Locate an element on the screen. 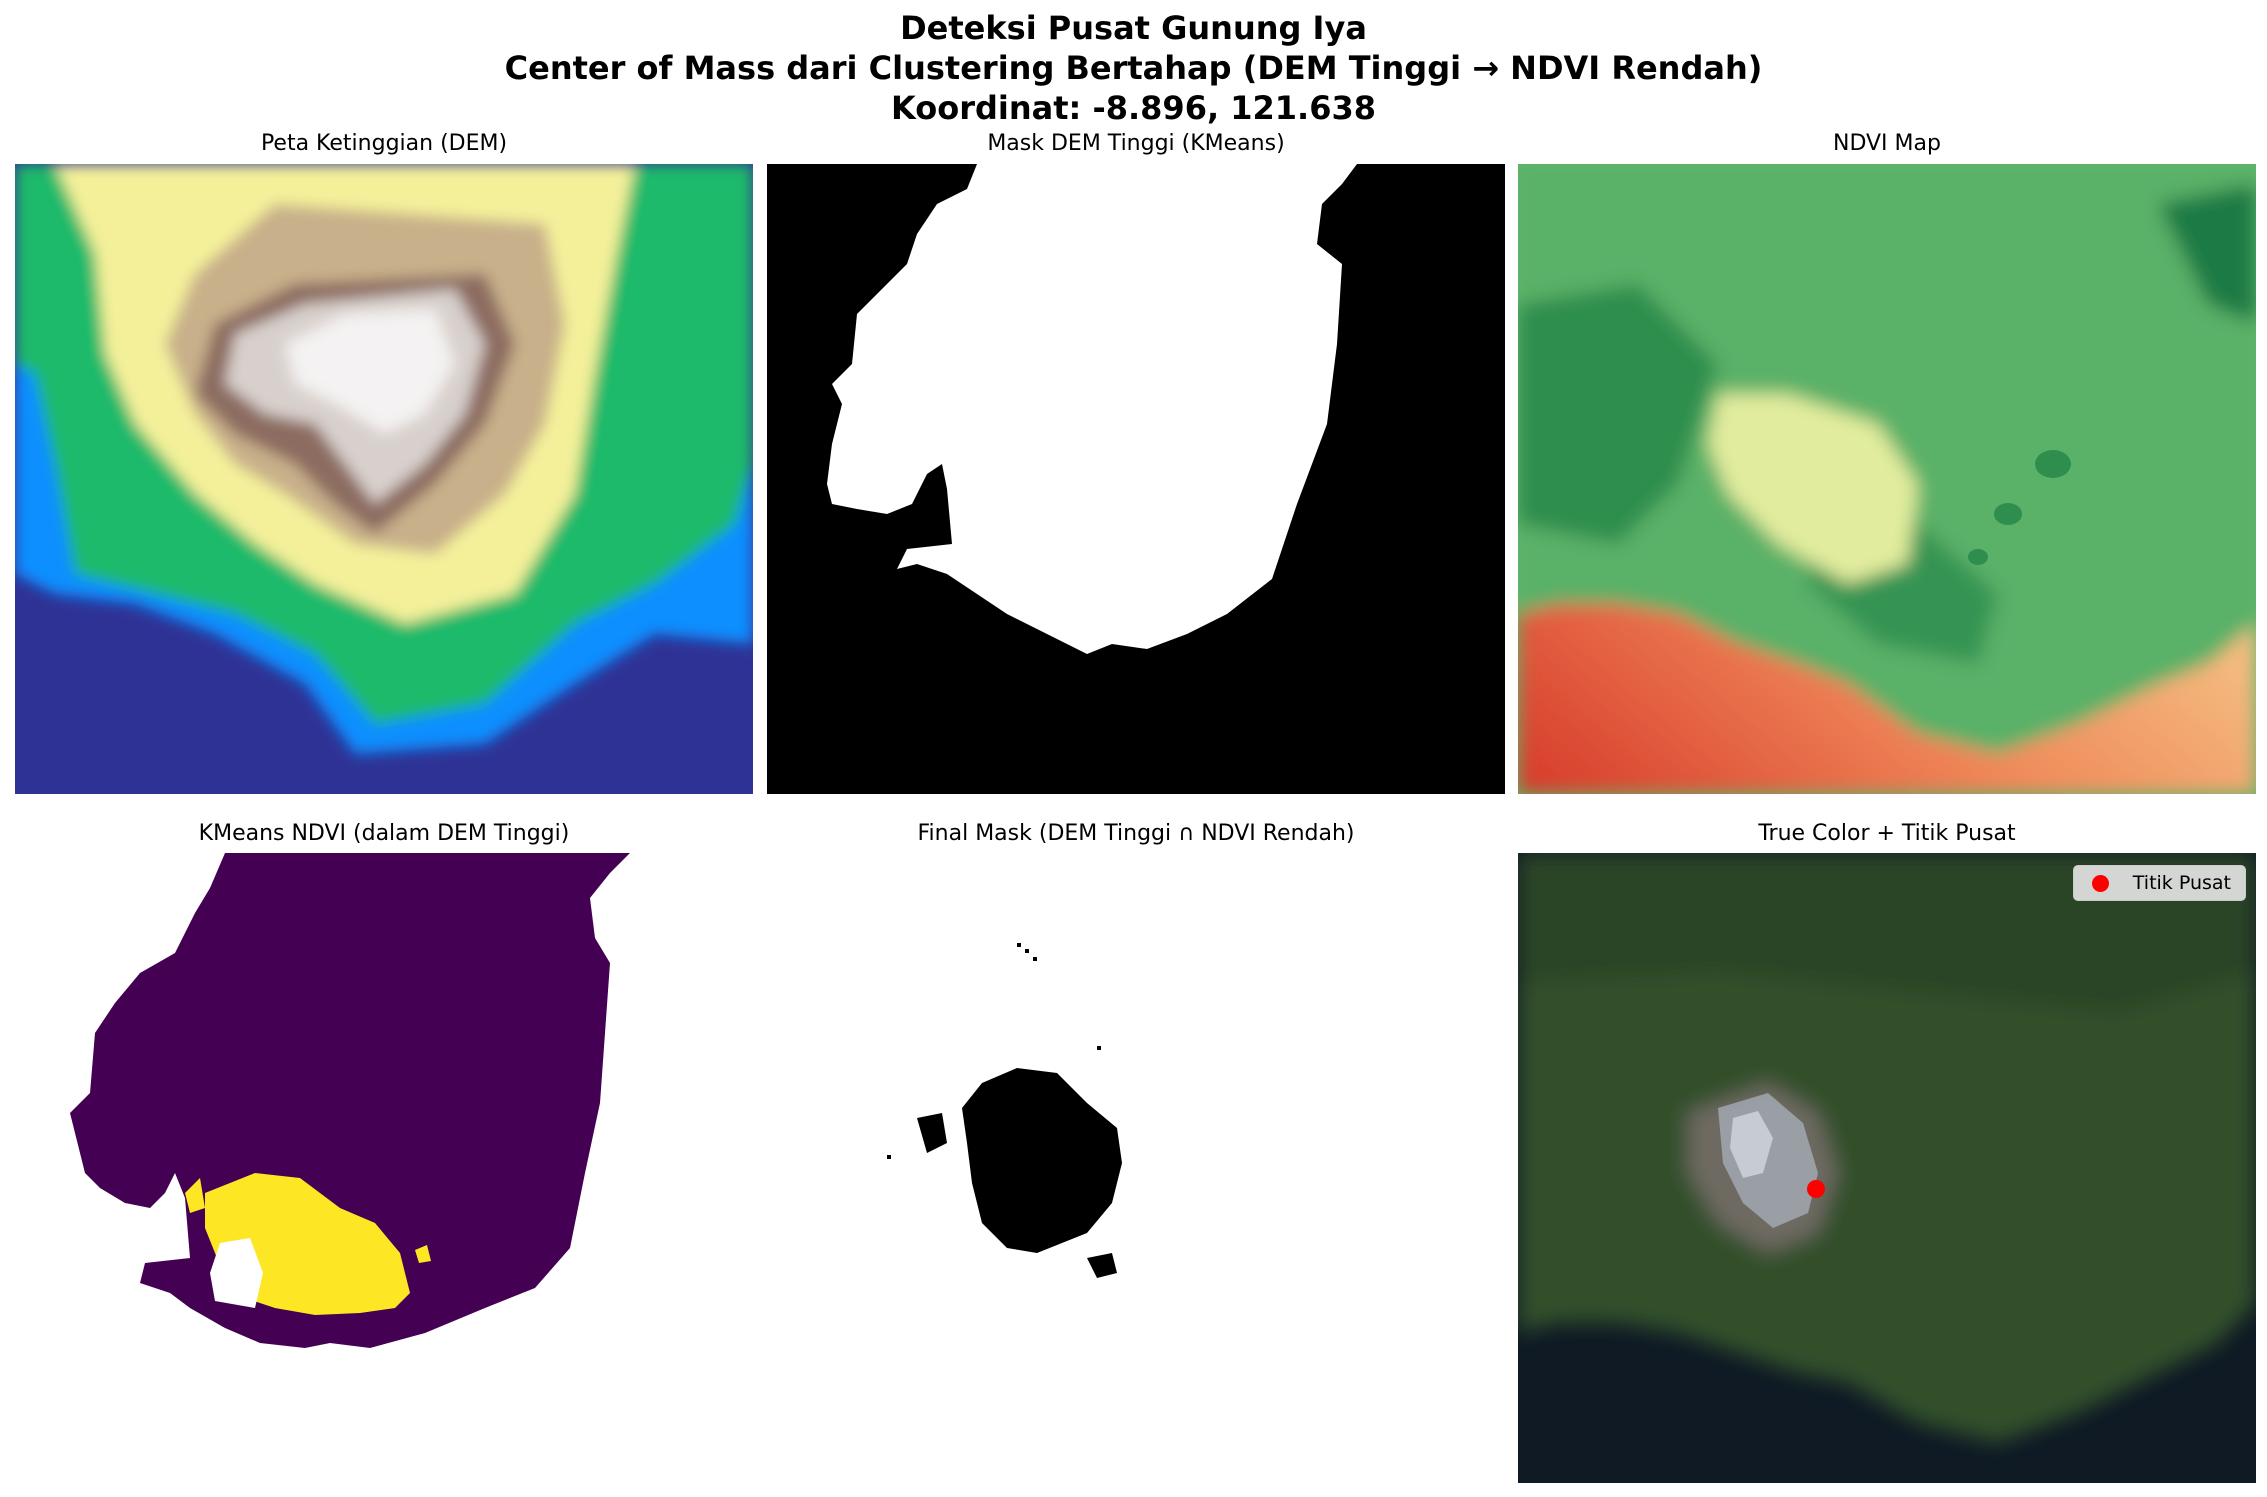 The width and height of the screenshot is (2267, 1497). dem-heatmap is located at coordinates (384, 479).